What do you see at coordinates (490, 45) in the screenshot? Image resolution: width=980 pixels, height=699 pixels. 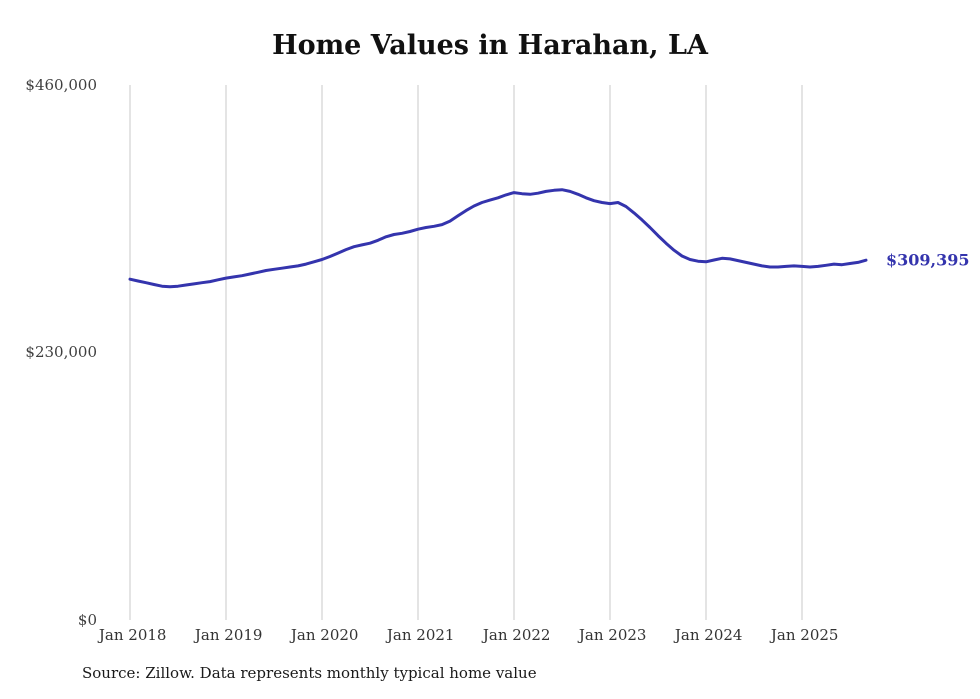 I see `chart-title: Home Values in Harahan, LA` at bounding box center [490, 45].